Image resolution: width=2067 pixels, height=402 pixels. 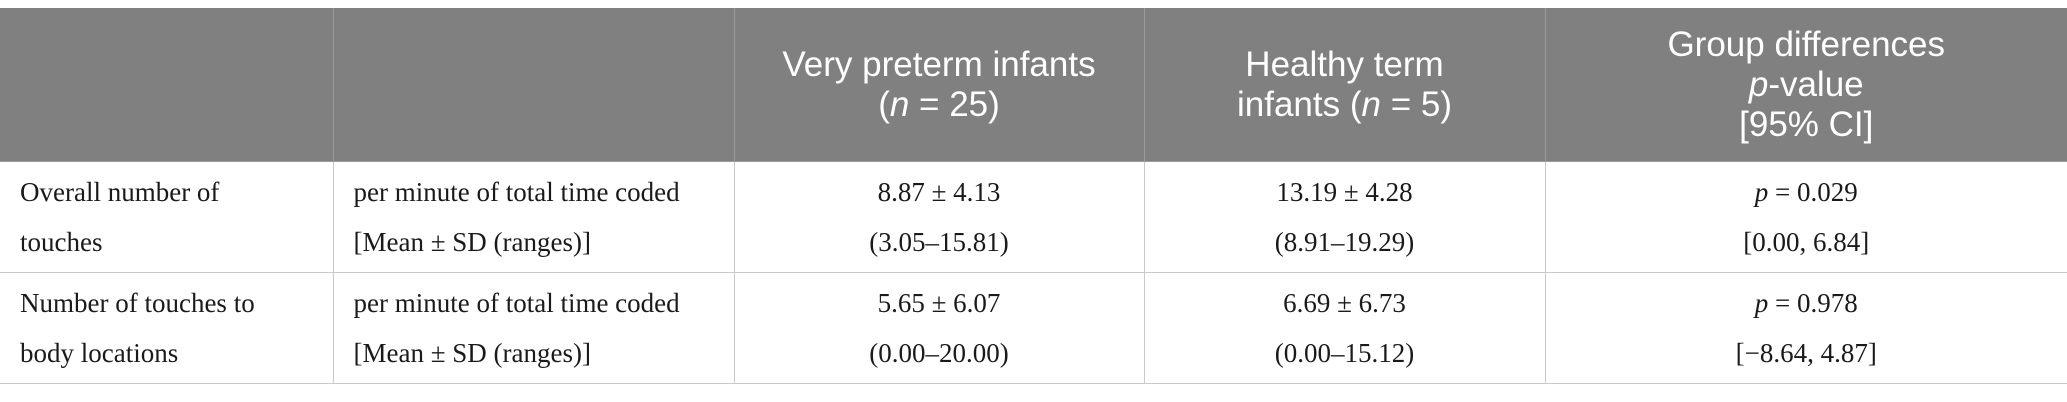 I want to click on cell-group-difference: p = 0.029 [0.00, 6.84], so click(x=1805, y=217).